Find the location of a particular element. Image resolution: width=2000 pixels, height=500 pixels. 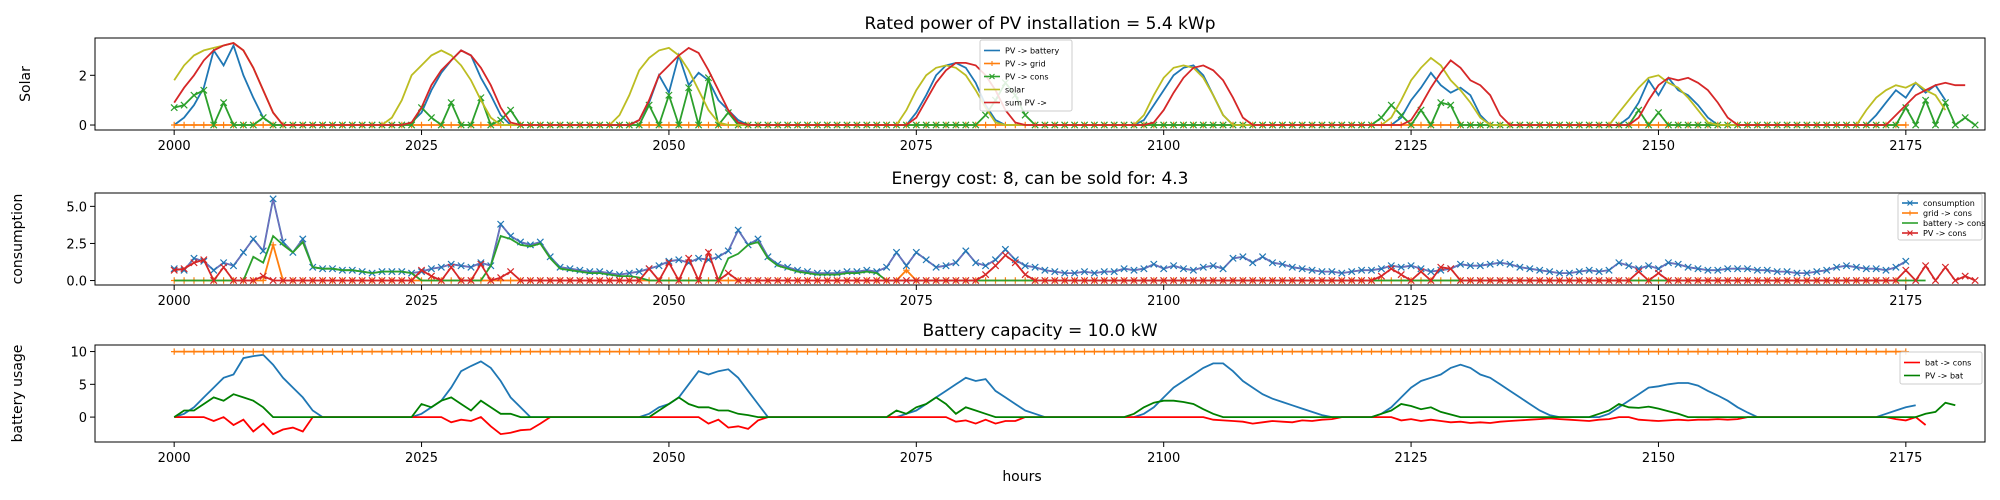

y-axis-label: battery usage is located at coordinates (18, 394).